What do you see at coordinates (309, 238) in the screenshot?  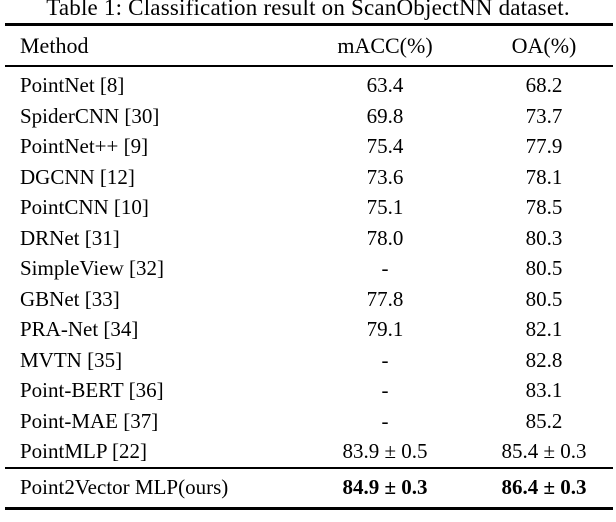 I see `table-row: DRNet [31] 78.0 80.3` at bounding box center [309, 238].